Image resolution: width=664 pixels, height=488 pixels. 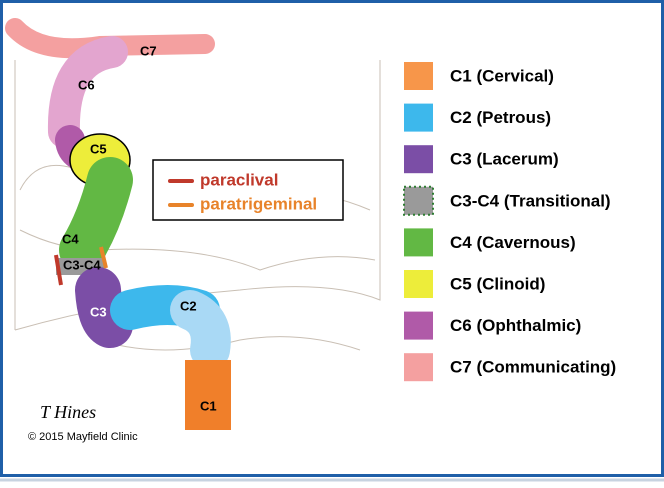 I want to click on segment-label: C1, so click(x=208, y=405).